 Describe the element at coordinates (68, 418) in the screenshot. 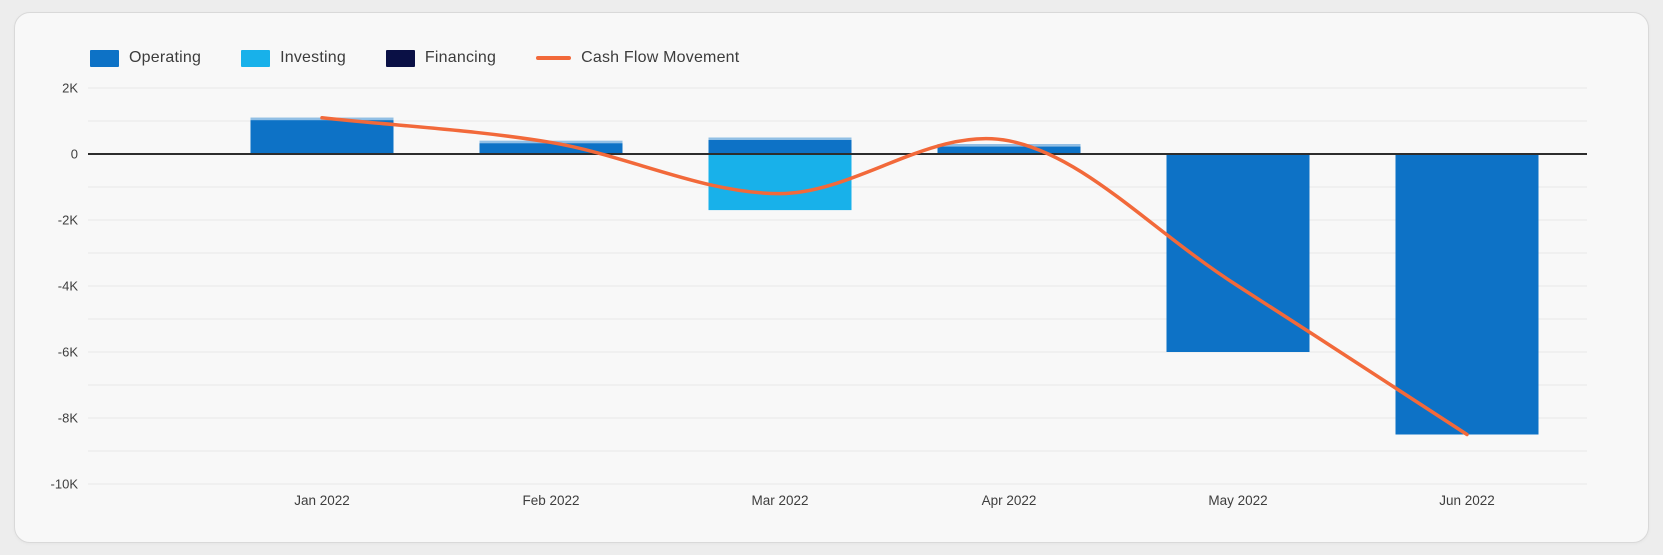

I see `y-axis-tick-label: -8K` at that location.